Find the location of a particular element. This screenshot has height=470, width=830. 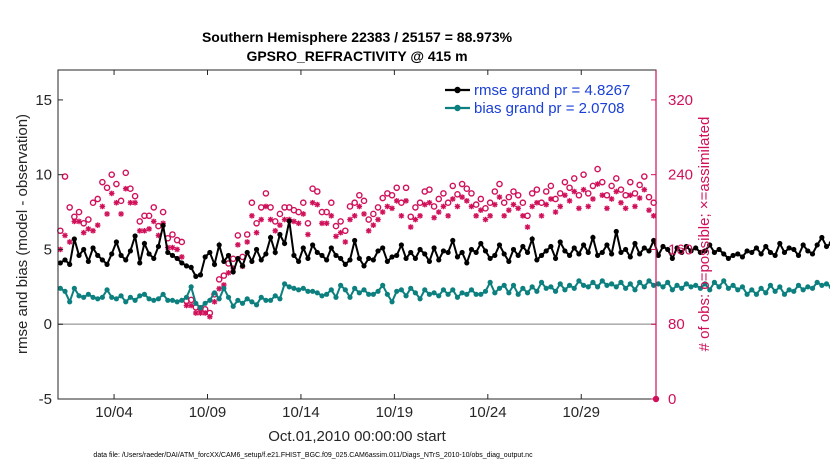

bias-line is located at coordinates (444, 294).